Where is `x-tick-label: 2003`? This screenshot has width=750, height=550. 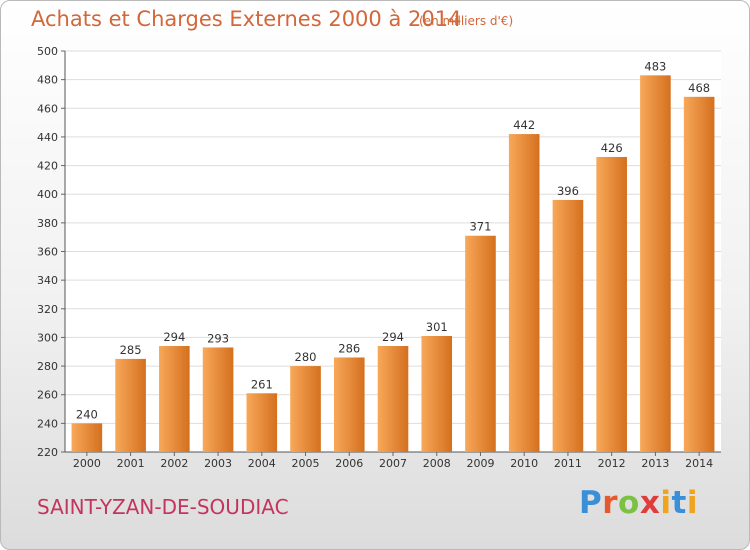 x-tick-label: 2003 is located at coordinates (218, 463).